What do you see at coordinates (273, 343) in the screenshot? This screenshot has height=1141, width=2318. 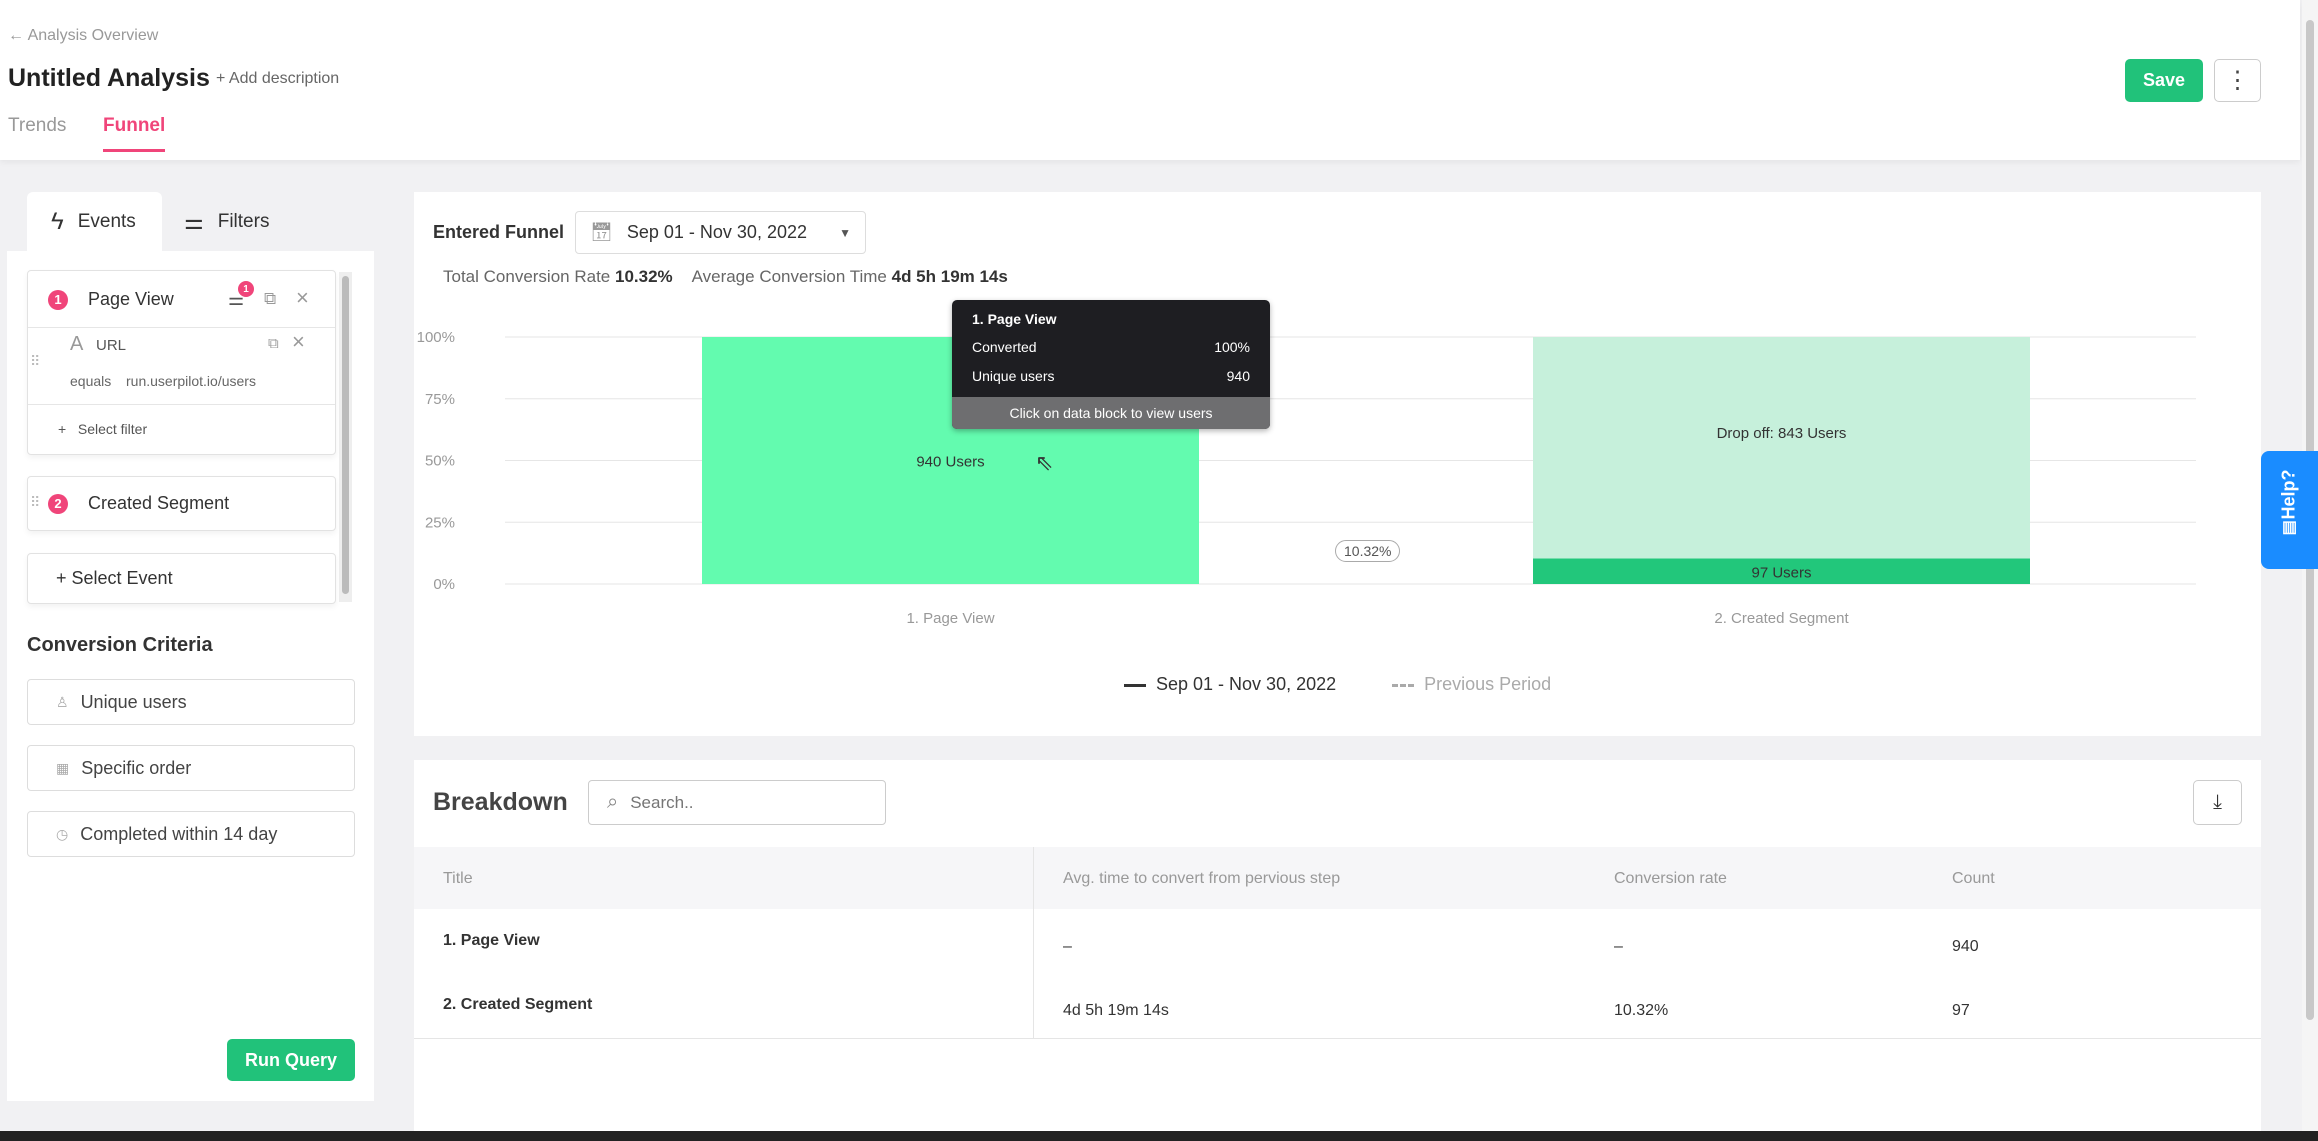 I see `duplicate-filter-icon: ⧉` at bounding box center [273, 343].